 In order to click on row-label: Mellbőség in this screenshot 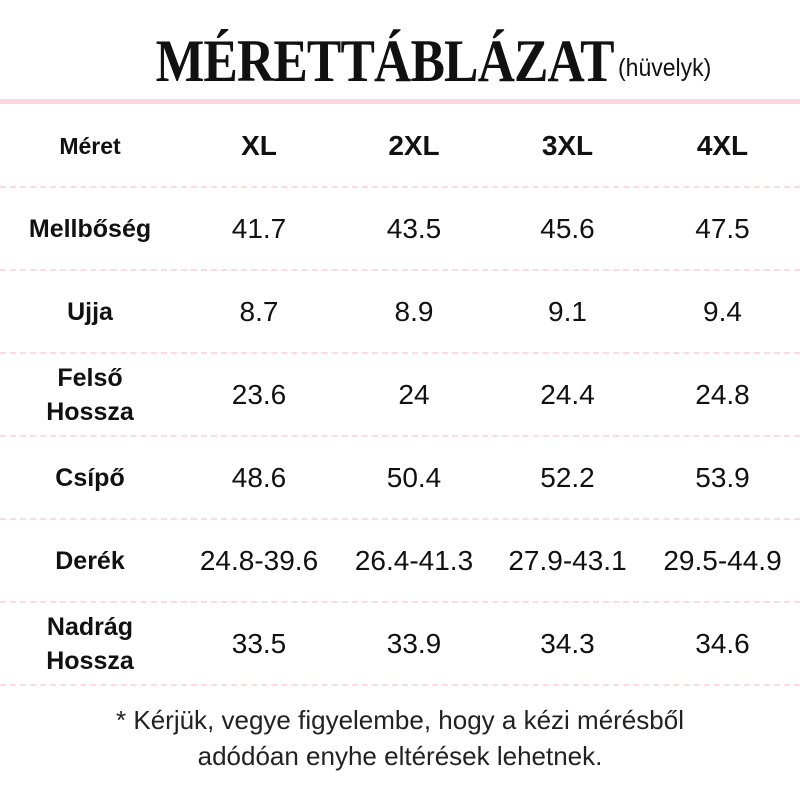, I will do `click(90, 228)`.